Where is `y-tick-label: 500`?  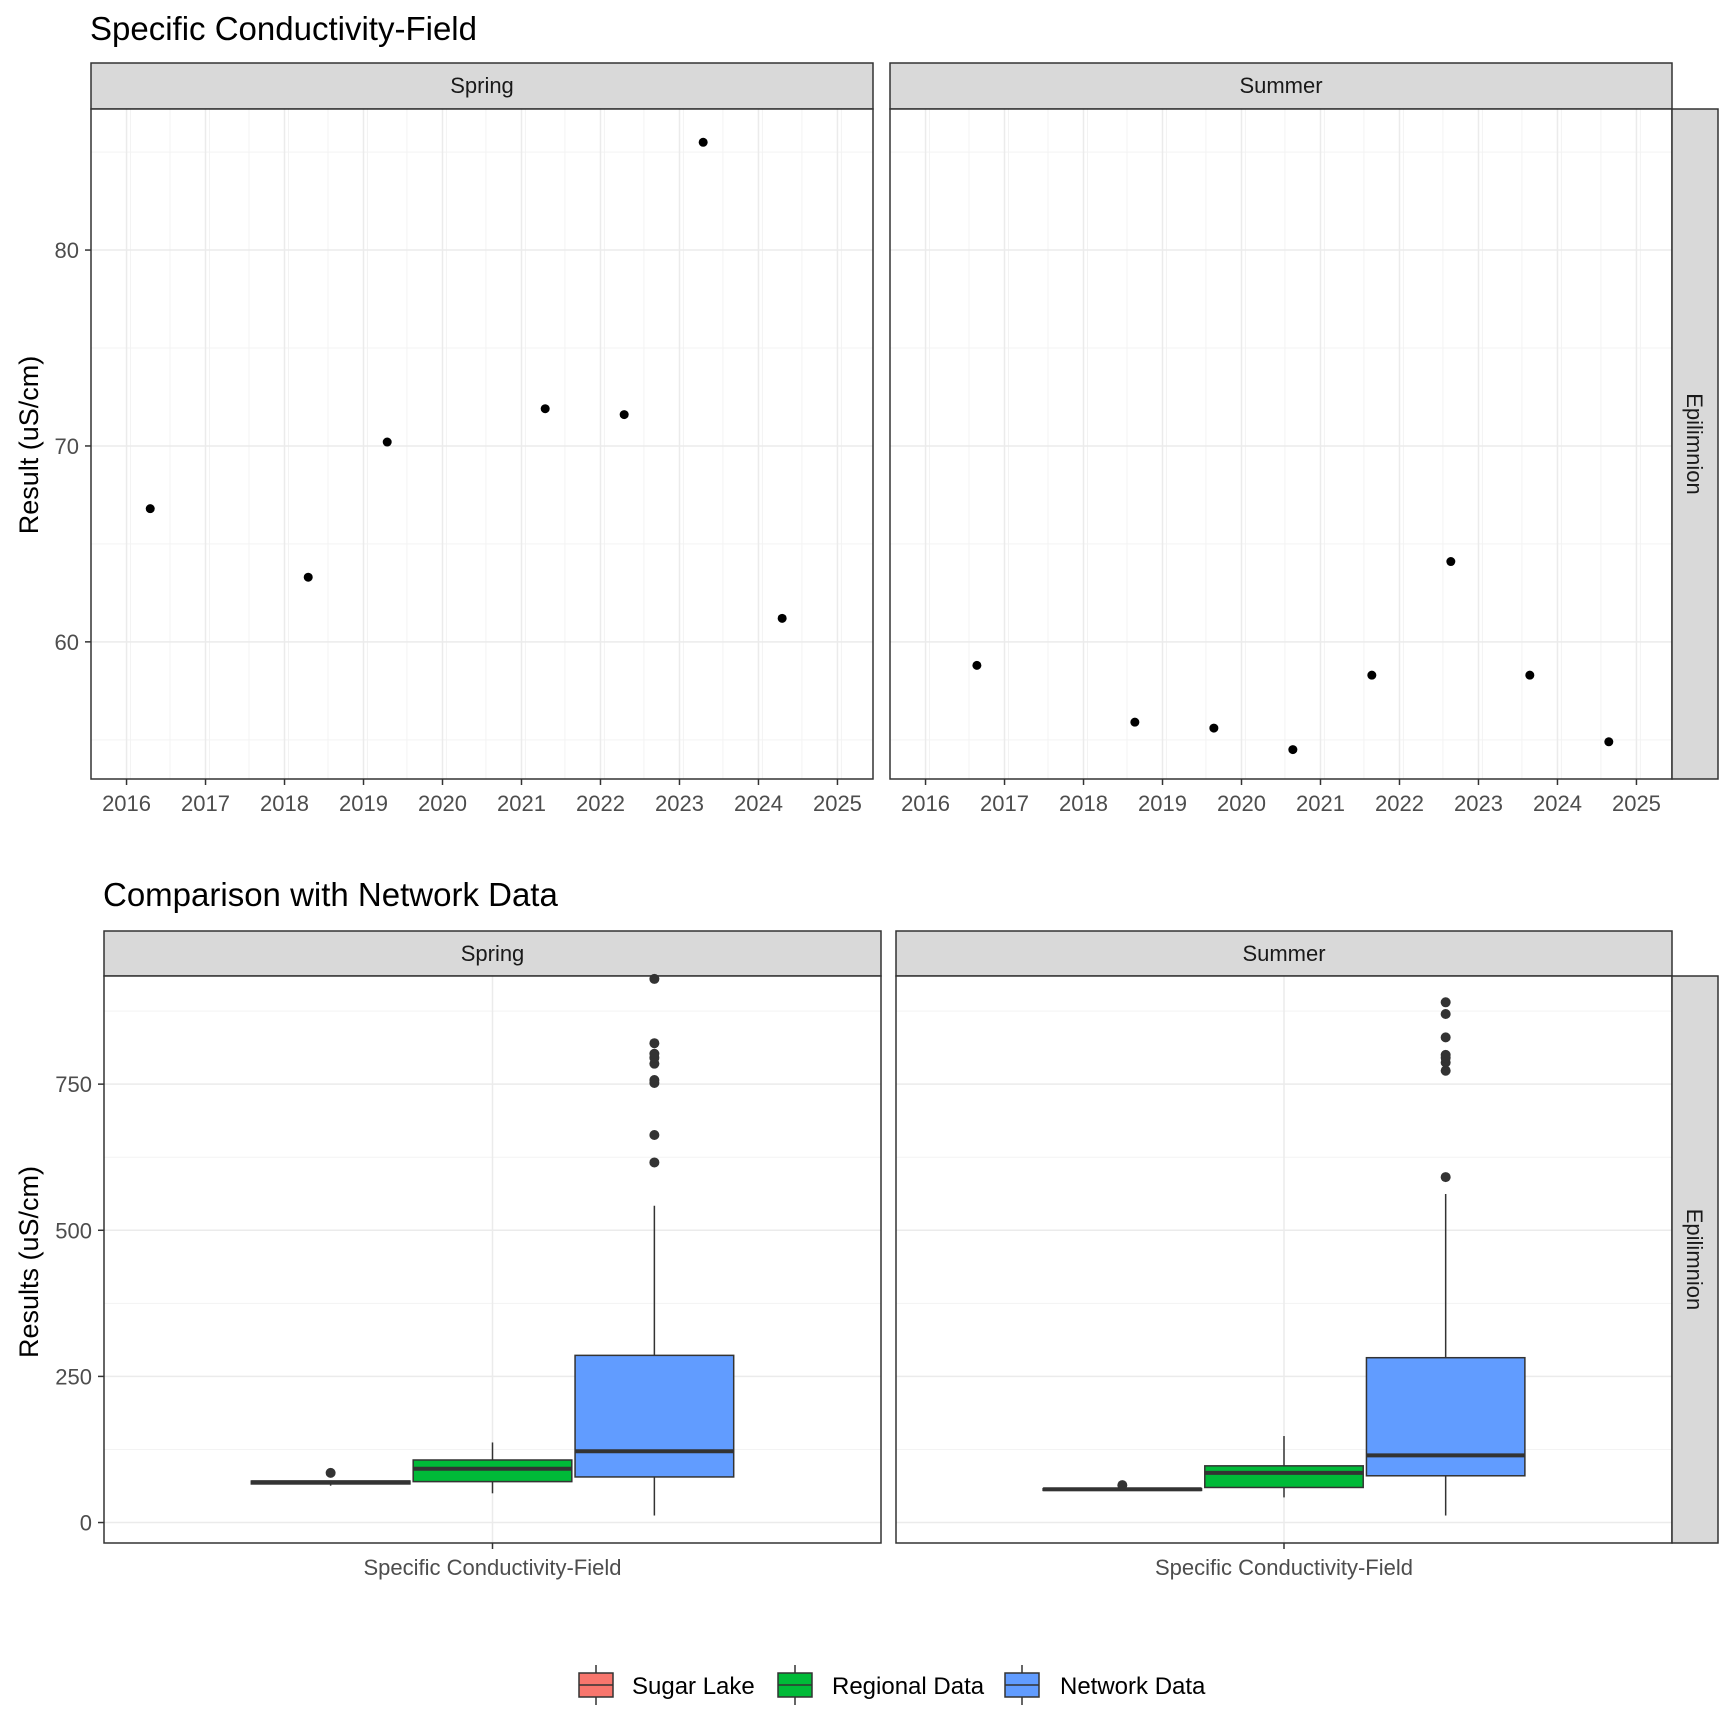 y-tick-label: 500 is located at coordinates (73, 1230).